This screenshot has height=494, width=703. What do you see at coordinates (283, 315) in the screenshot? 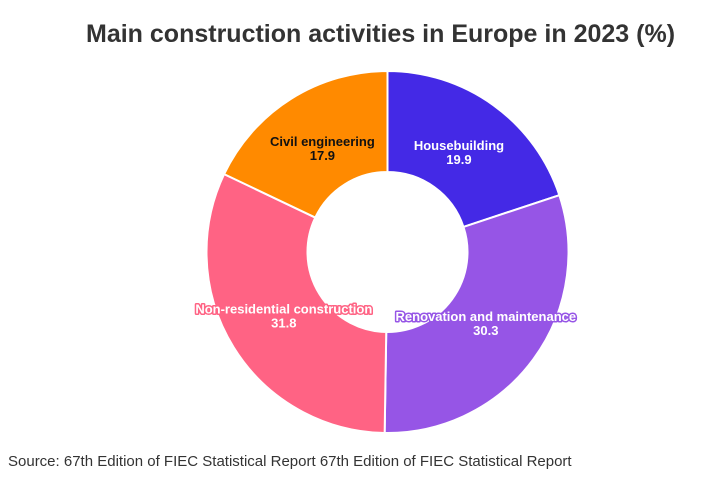
I see `slice-label: Non-residential construction 31.8` at bounding box center [283, 315].